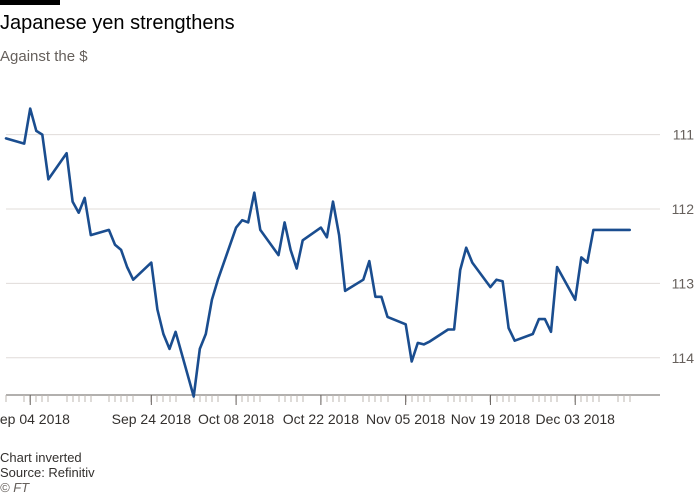 The height and width of the screenshot is (500, 700). What do you see at coordinates (117, 23) in the screenshot?
I see `chart-title: Japanese yen strengthens` at bounding box center [117, 23].